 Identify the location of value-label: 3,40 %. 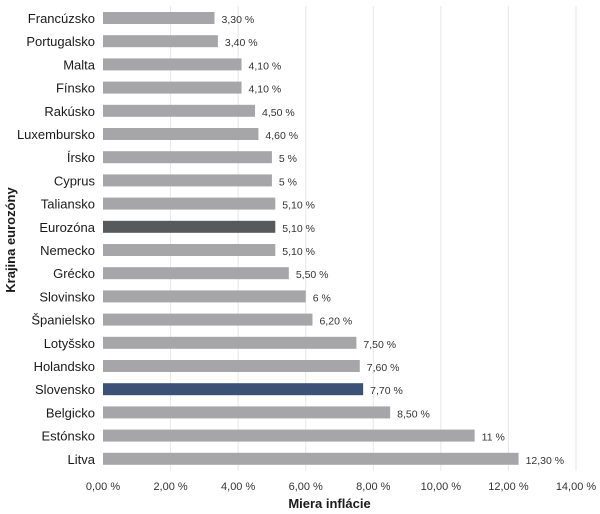
(241, 43).